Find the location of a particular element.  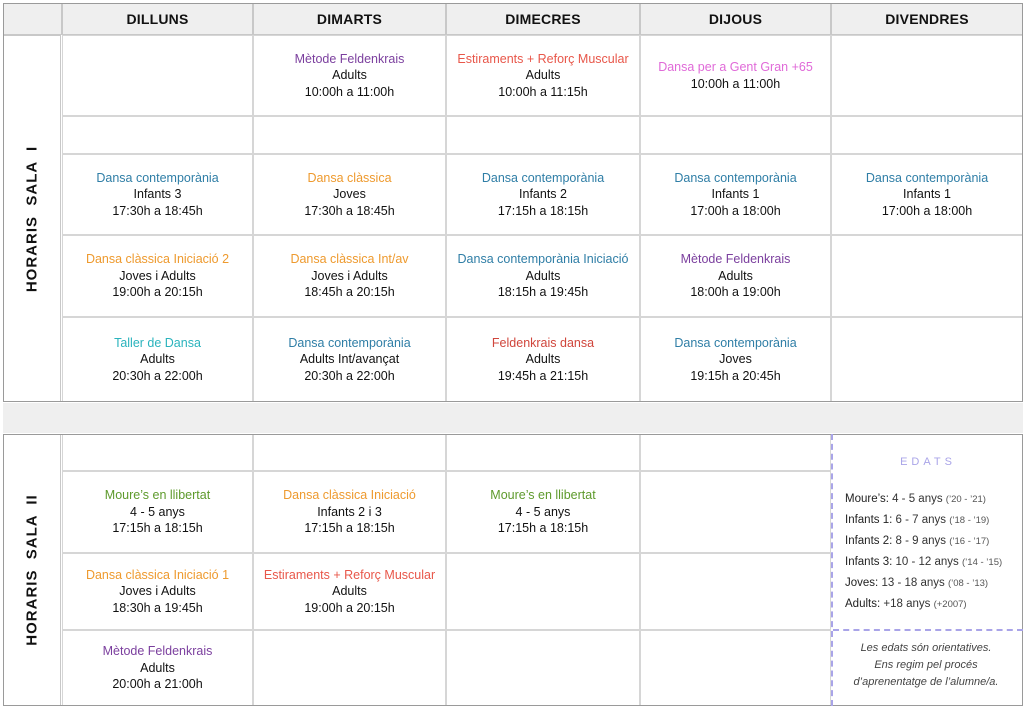

age-item: Infants 3: 10 - 12 anys (’14 - ’15) is located at coordinates (924, 562).